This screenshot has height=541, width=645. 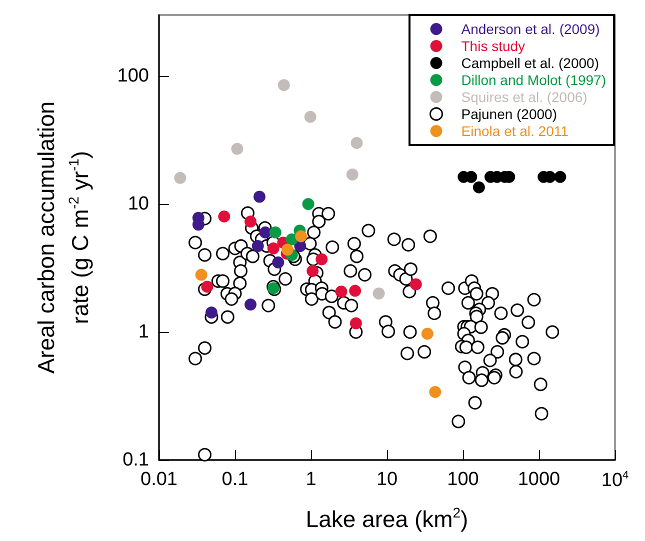 I want to click on legend-label: Anderson et al. (2009), so click(x=530, y=29).